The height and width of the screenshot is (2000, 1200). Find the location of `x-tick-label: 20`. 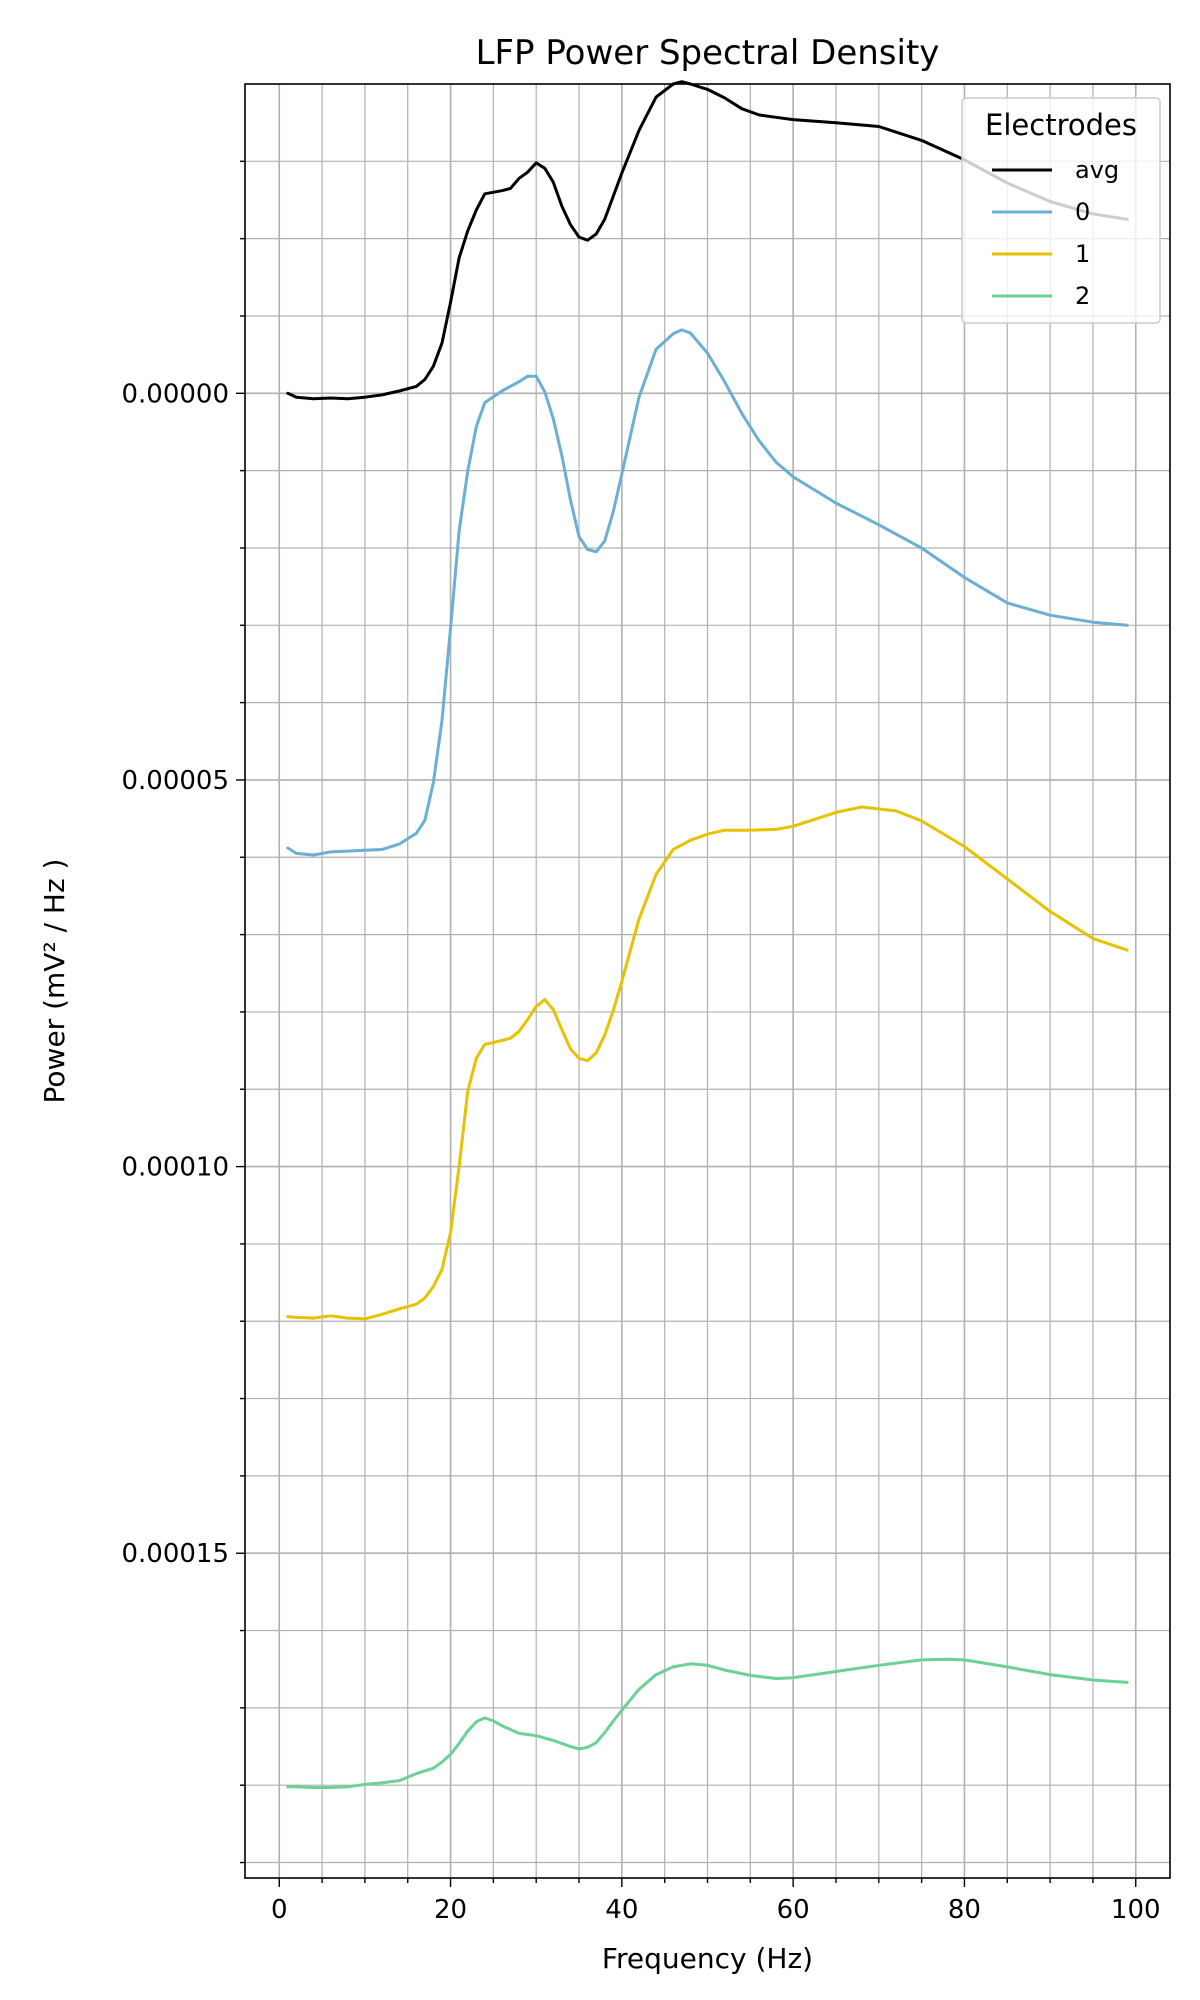

x-tick-label: 20 is located at coordinates (450, 1910).